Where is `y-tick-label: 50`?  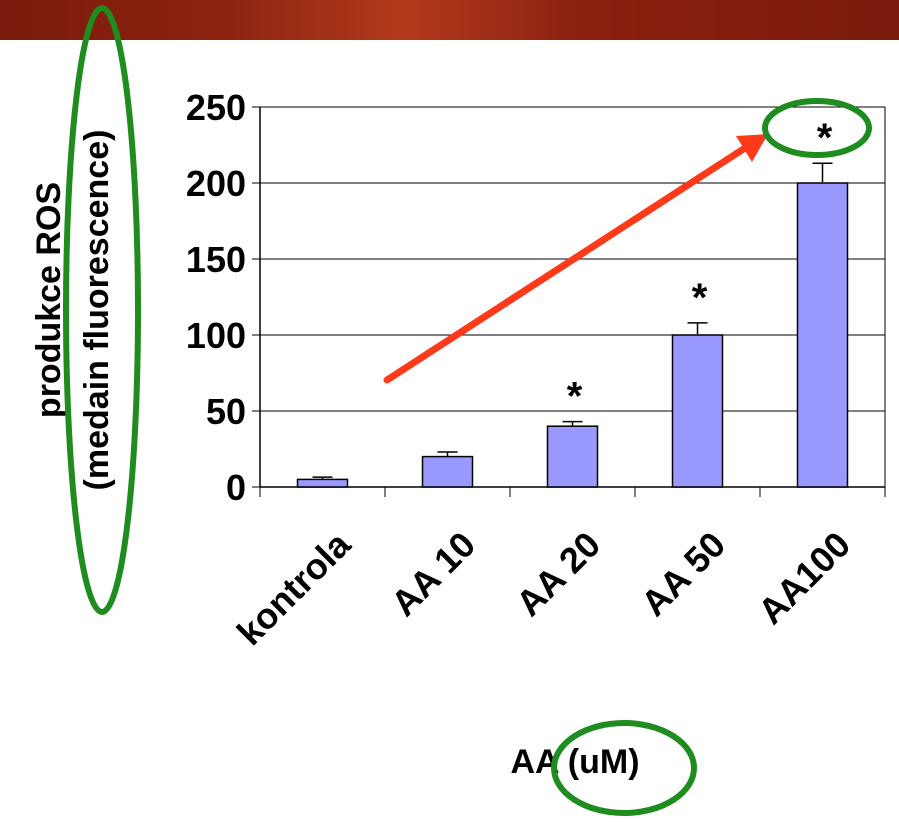 y-tick-label: 50 is located at coordinates (226, 411).